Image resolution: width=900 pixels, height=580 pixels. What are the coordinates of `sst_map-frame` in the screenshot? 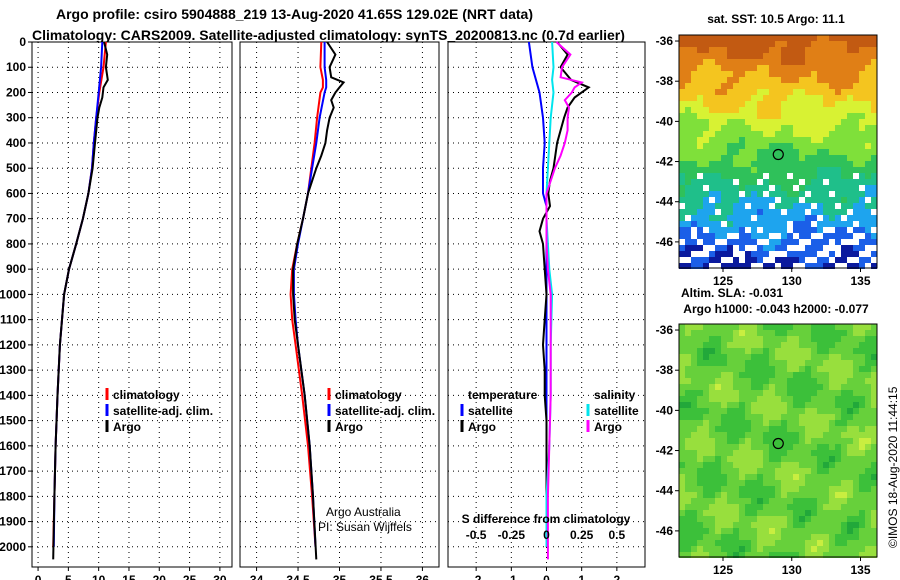 It's located at (778, 151).